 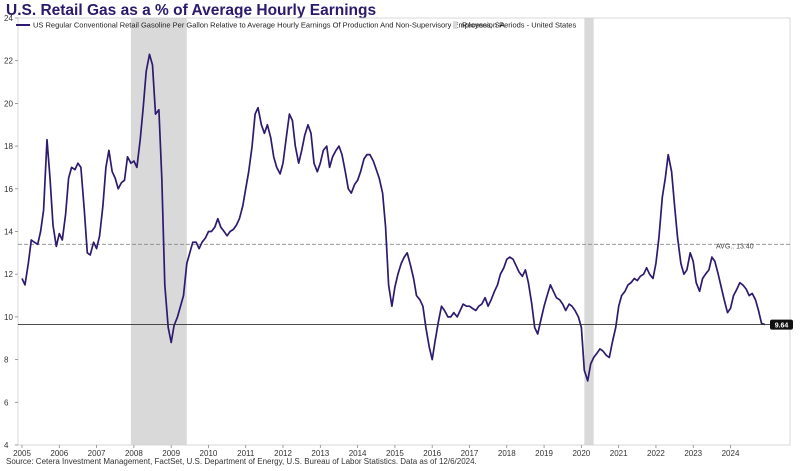 I want to click on y-tick-label-20: 20, so click(x=8, y=103).